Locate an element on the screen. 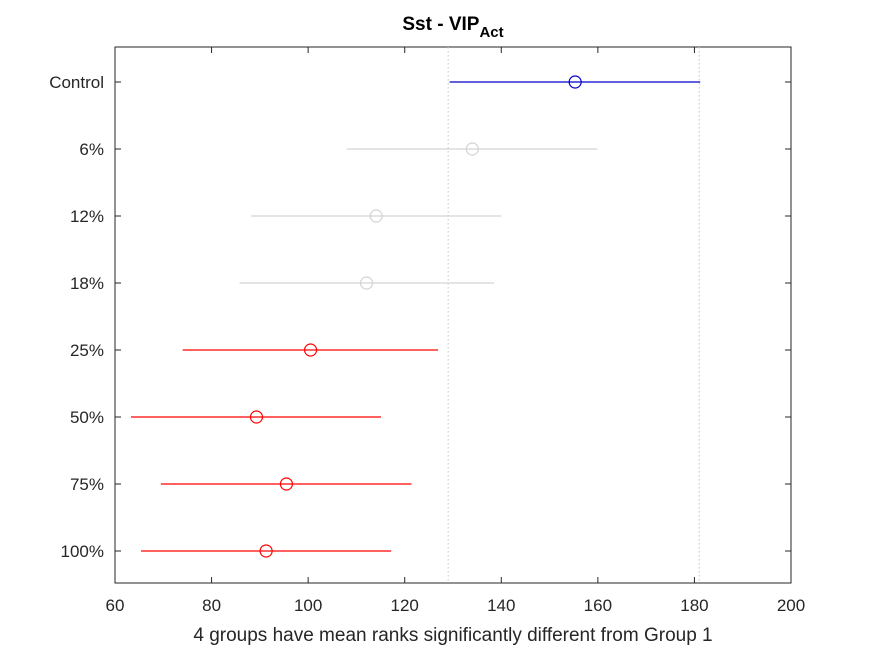 Image resolution: width=875 pixels, height=656 pixels. x-tick-label: 200 is located at coordinates (791, 605).